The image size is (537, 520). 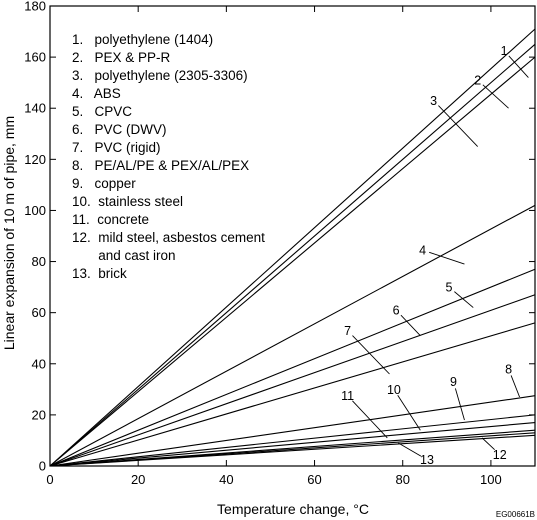 I want to click on x-tick-label: 60, so click(x=314, y=479).